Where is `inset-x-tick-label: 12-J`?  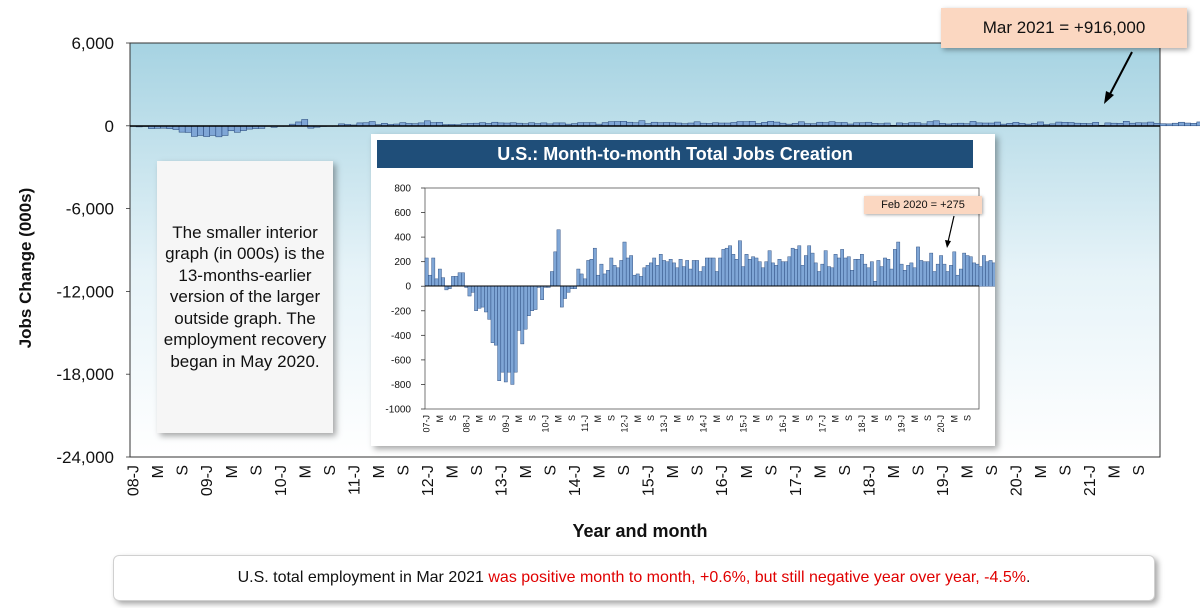
inset-x-tick-label: 12-J is located at coordinates (625, 424).